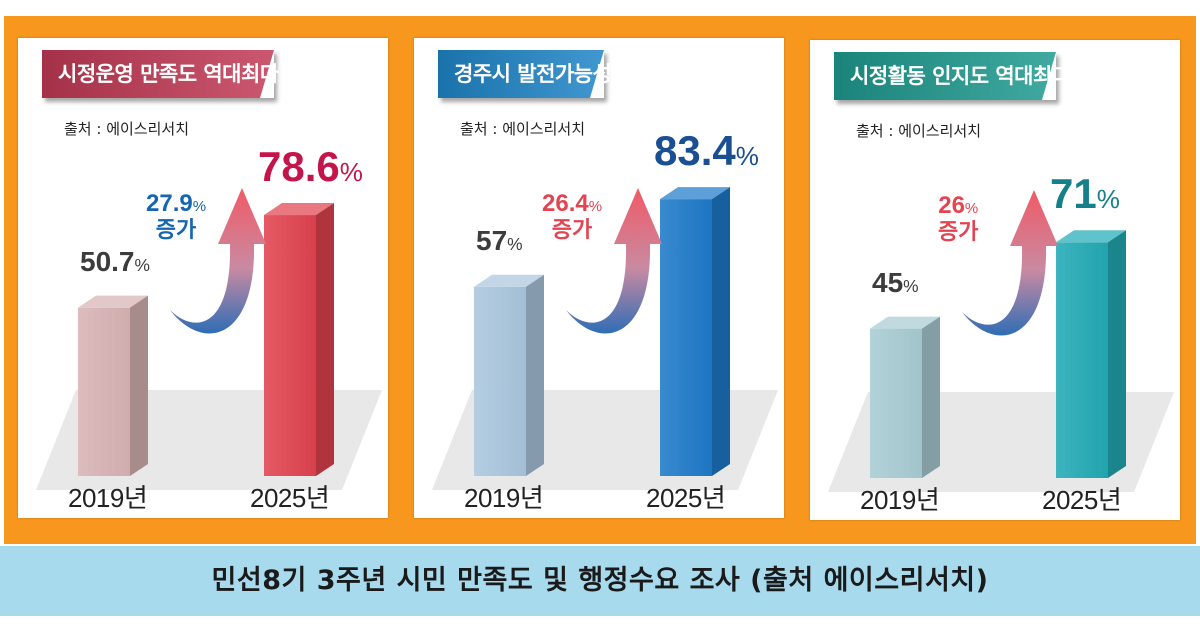 This screenshot has width=1200, height=628. What do you see at coordinates (960, 76) in the screenshot?
I see `chart-title: 시정활동 인지도 역대최다` at bounding box center [960, 76].